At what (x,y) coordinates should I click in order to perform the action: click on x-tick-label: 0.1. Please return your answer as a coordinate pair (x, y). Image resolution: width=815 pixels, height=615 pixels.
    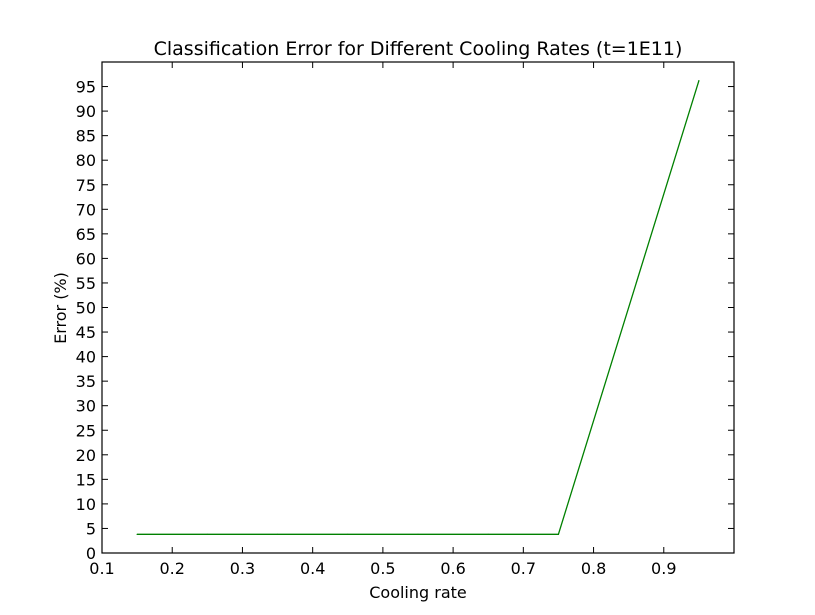
    Looking at the image, I should click on (101, 568).